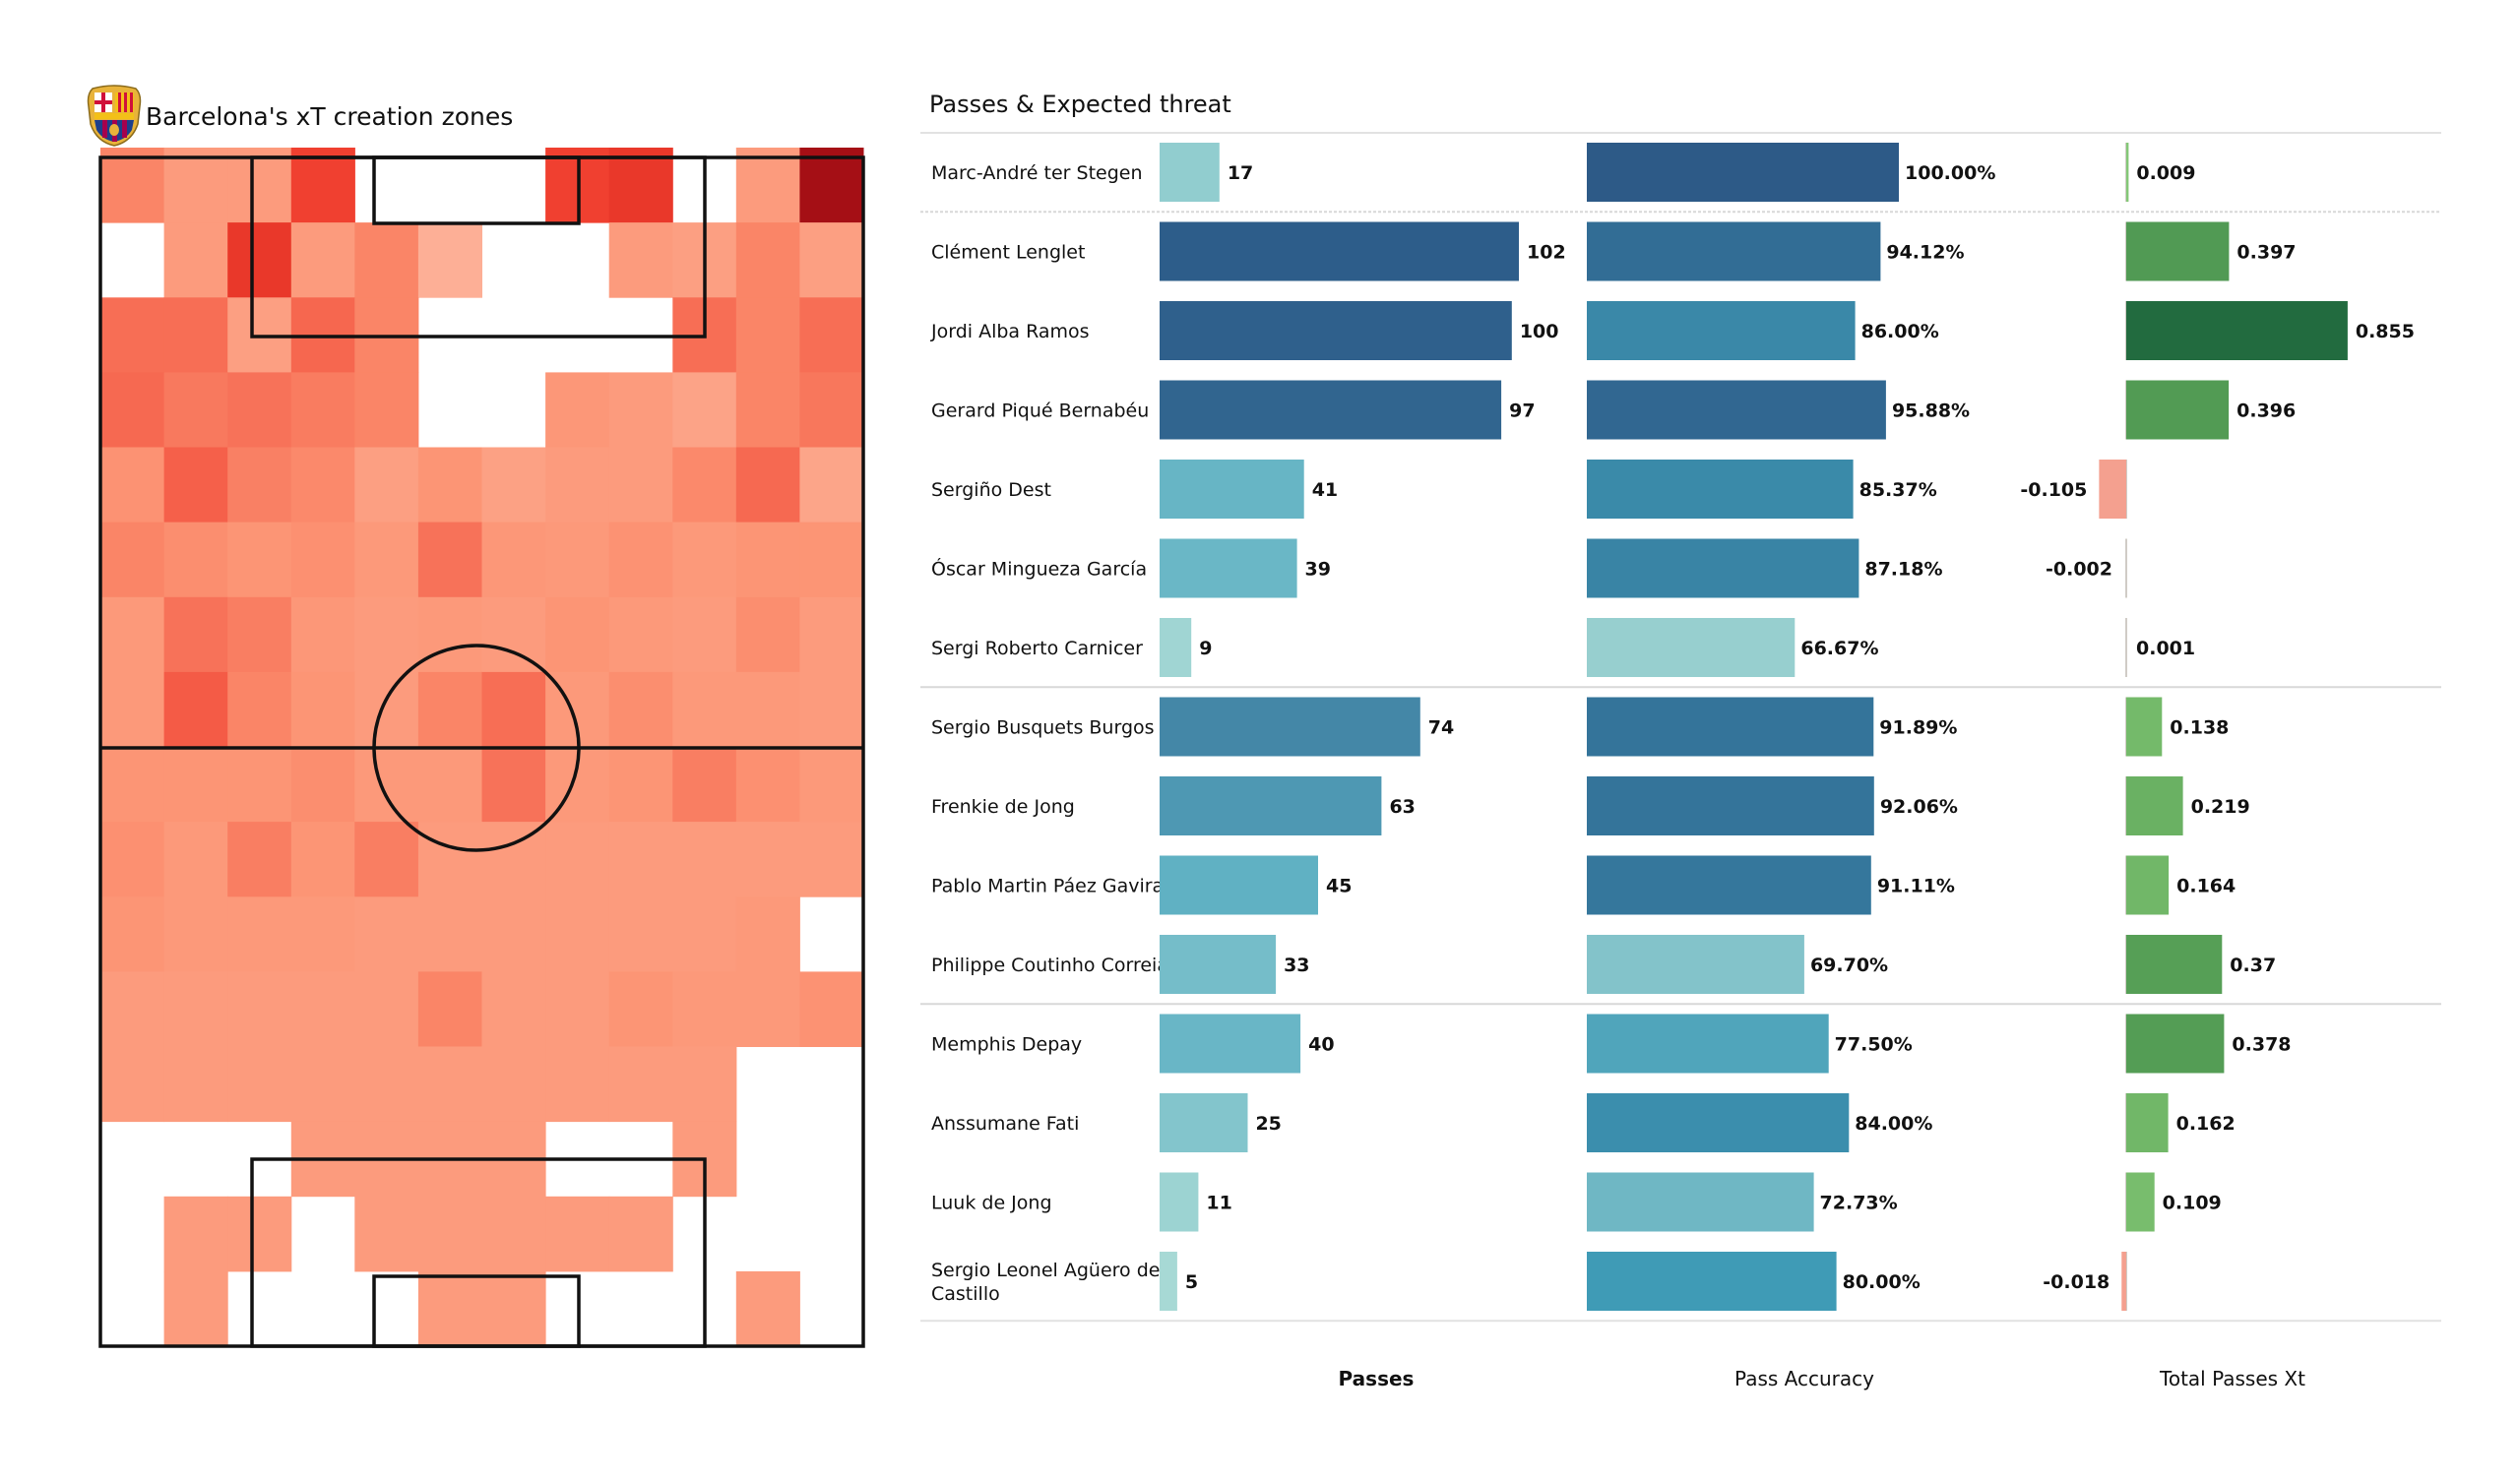  I want to click on accuracy-value: 86.00%, so click(1900, 332).